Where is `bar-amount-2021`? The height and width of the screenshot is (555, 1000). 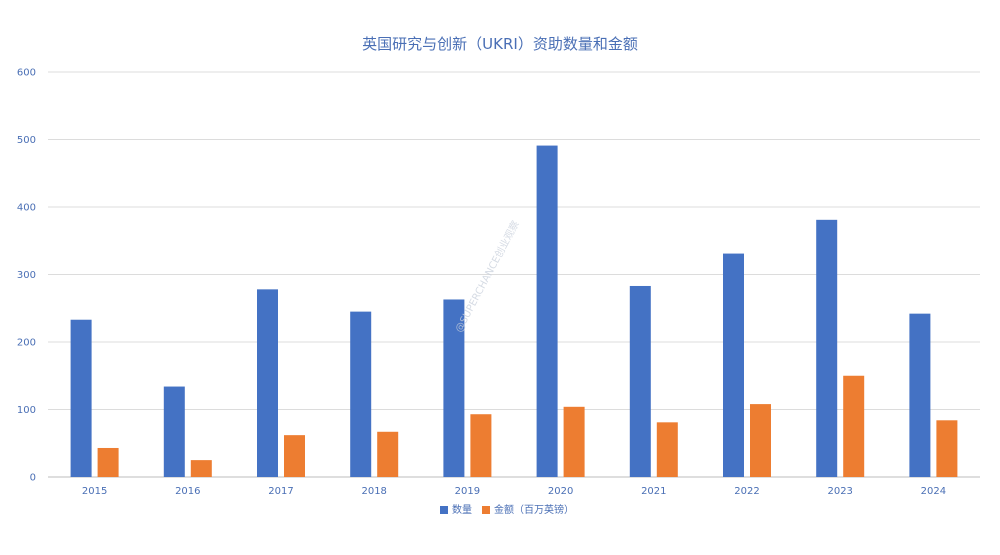
bar-amount-2021 is located at coordinates (667, 449).